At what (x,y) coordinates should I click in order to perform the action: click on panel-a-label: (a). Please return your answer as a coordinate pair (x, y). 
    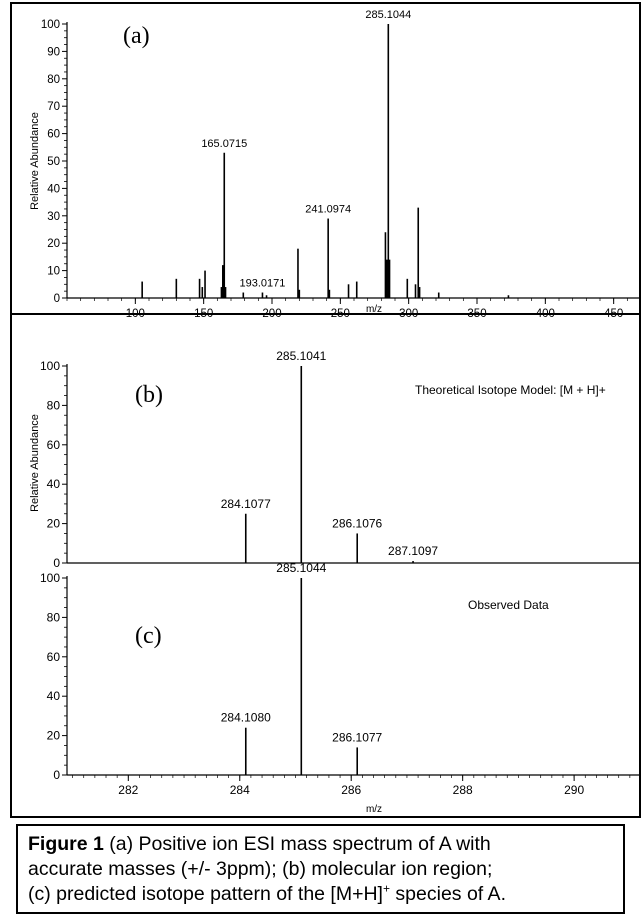
    Looking at the image, I should click on (136, 36).